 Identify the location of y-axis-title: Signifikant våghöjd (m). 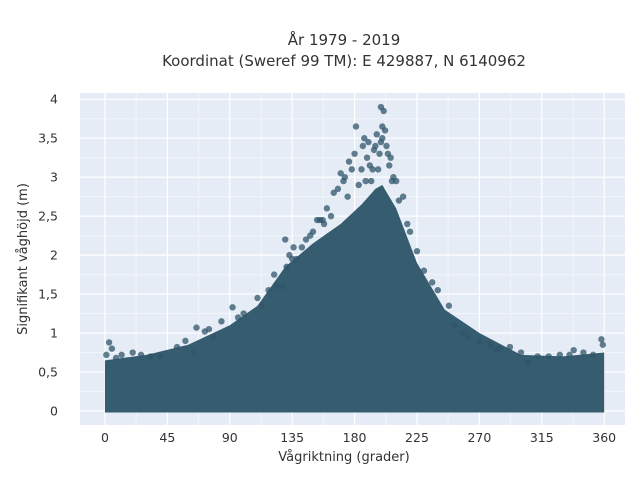
(23, 259).